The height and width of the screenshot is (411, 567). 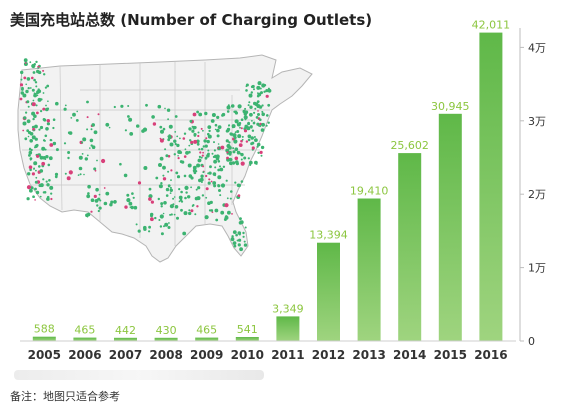 What do you see at coordinates (369, 269) in the screenshot?
I see `bar-2013` at bounding box center [369, 269].